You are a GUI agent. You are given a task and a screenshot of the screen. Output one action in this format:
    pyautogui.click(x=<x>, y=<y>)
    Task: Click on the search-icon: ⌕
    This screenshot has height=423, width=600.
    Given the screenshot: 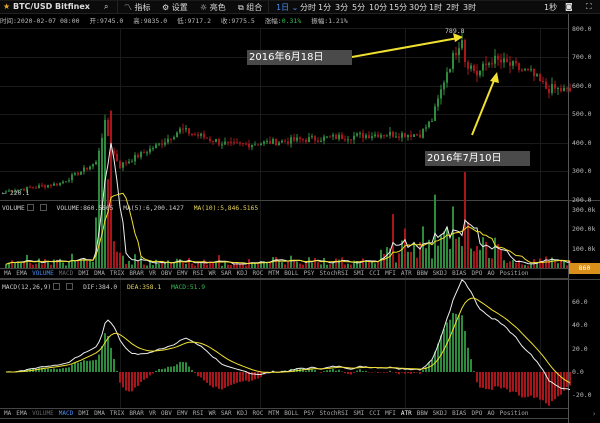 What is the action you would take?
    pyautogui.click(x=106, y=6)
    